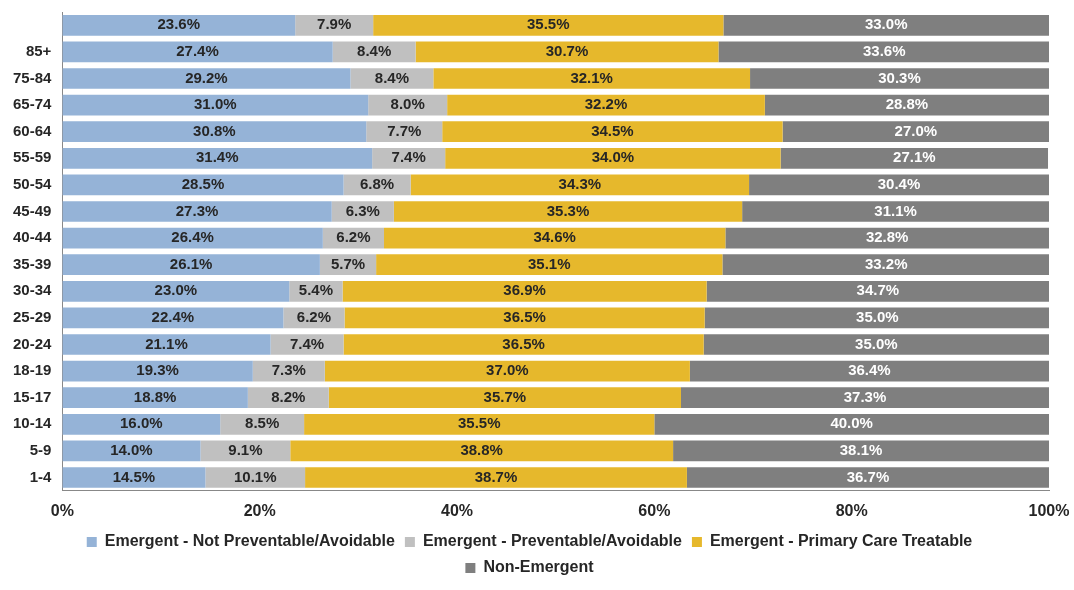 The width and height of the screenshot is (1074, 590). I want to click on data-label: 27.1%, so click(914, 157).